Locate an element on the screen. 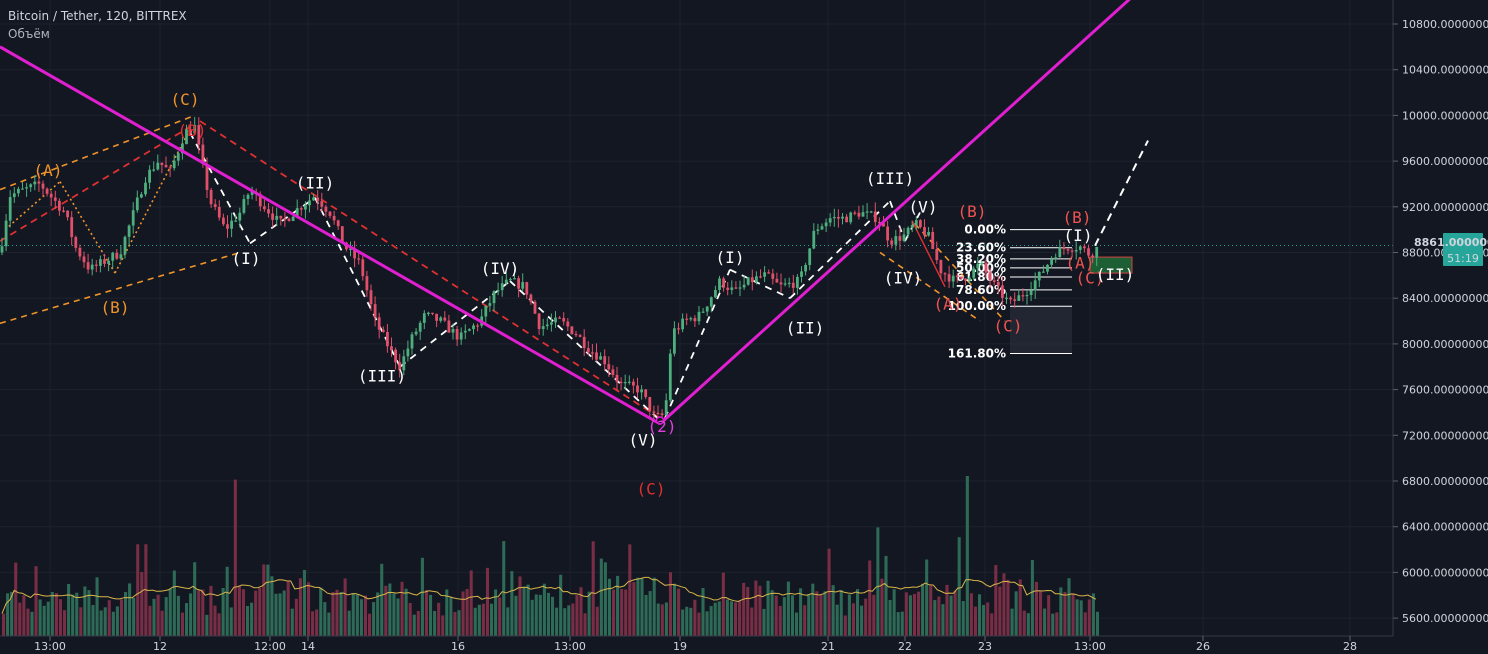  wave-label: (II) is located at coordinates (805, 328).